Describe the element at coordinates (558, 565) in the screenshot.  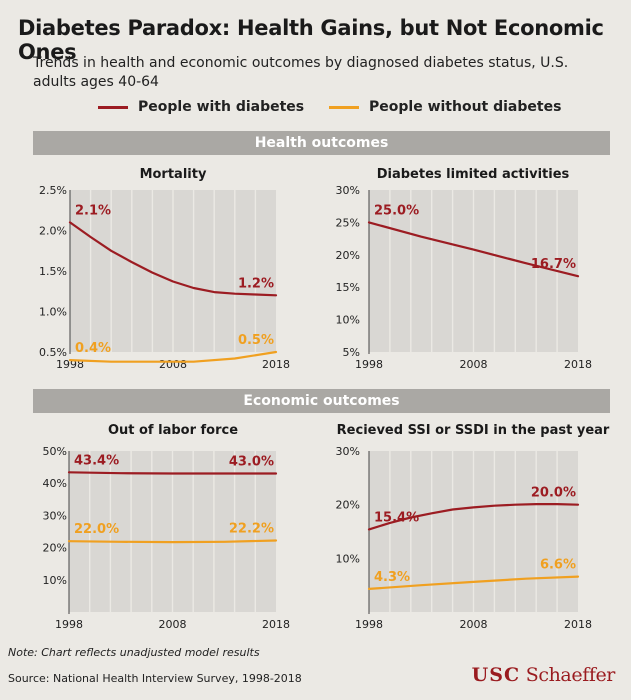
I see `data-label-end: 6.6%` at that location.